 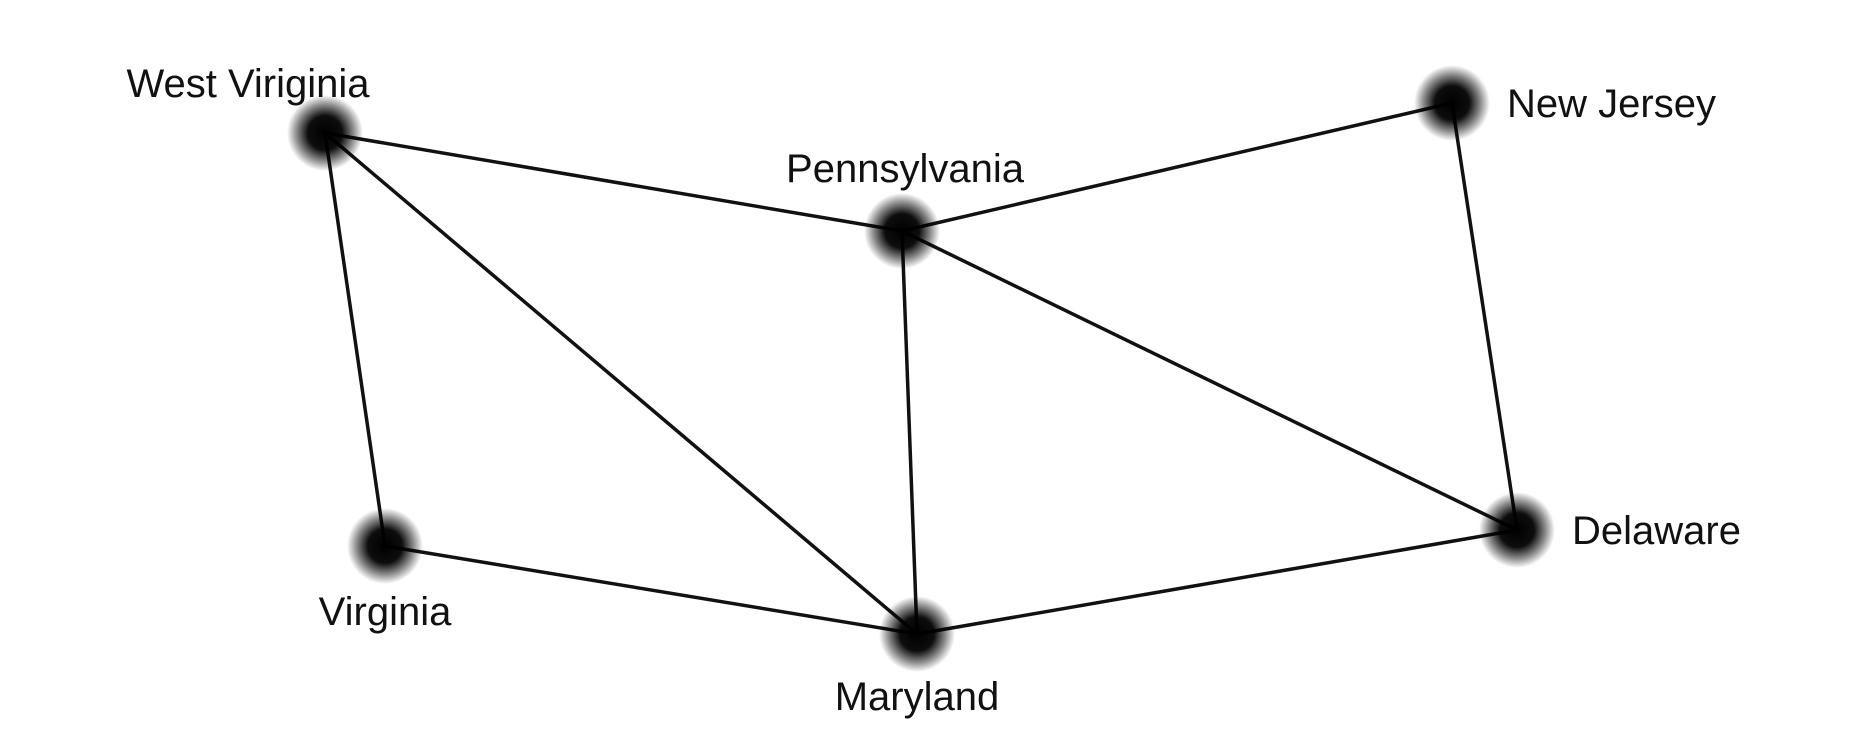 I want to click on node-va, so click(x=385, y=546).